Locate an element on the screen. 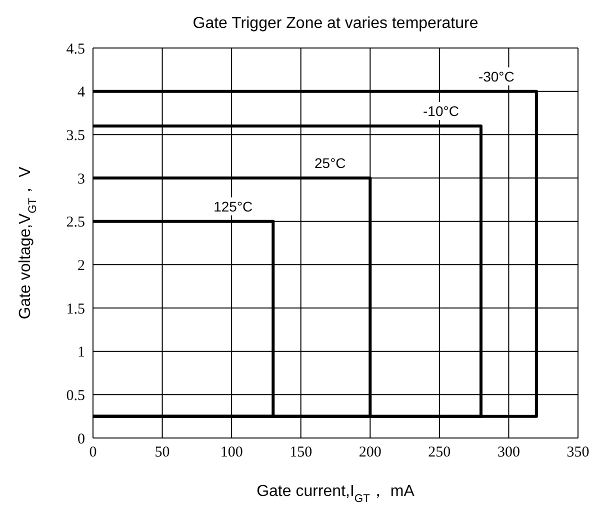 This screenshot has width=601, height=517. series-label: -10°C is located at coordinates (441, 111).